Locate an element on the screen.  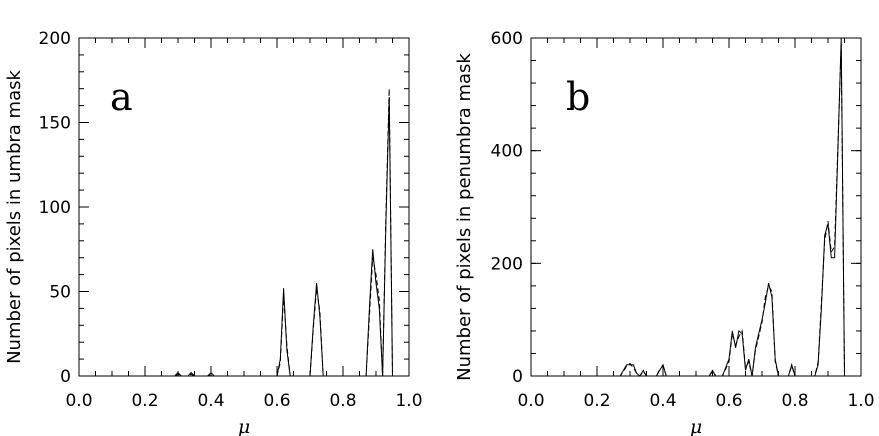
panel-b-y-tick-label: 600 is located at coordinates (507, 39).